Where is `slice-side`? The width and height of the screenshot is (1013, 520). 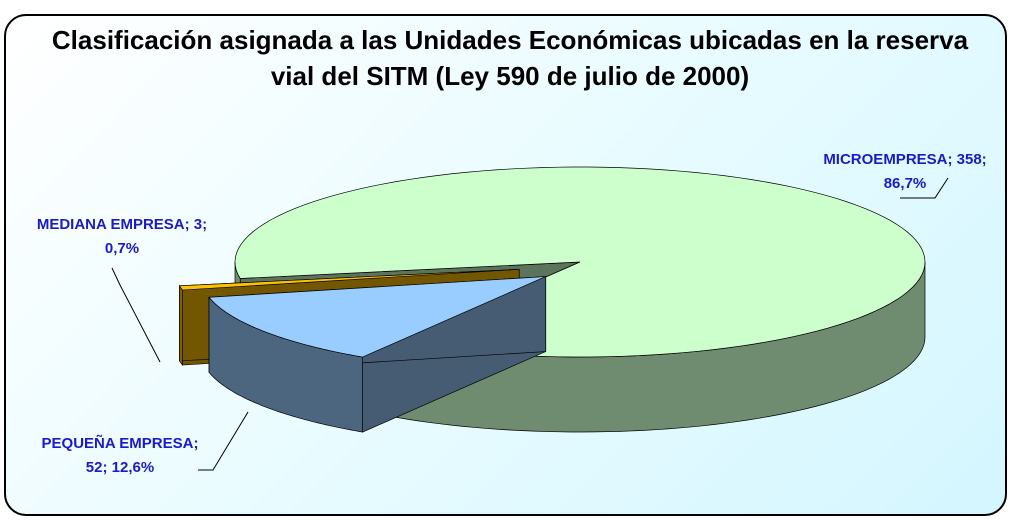 slice-side is located at coordinates (181, 325).